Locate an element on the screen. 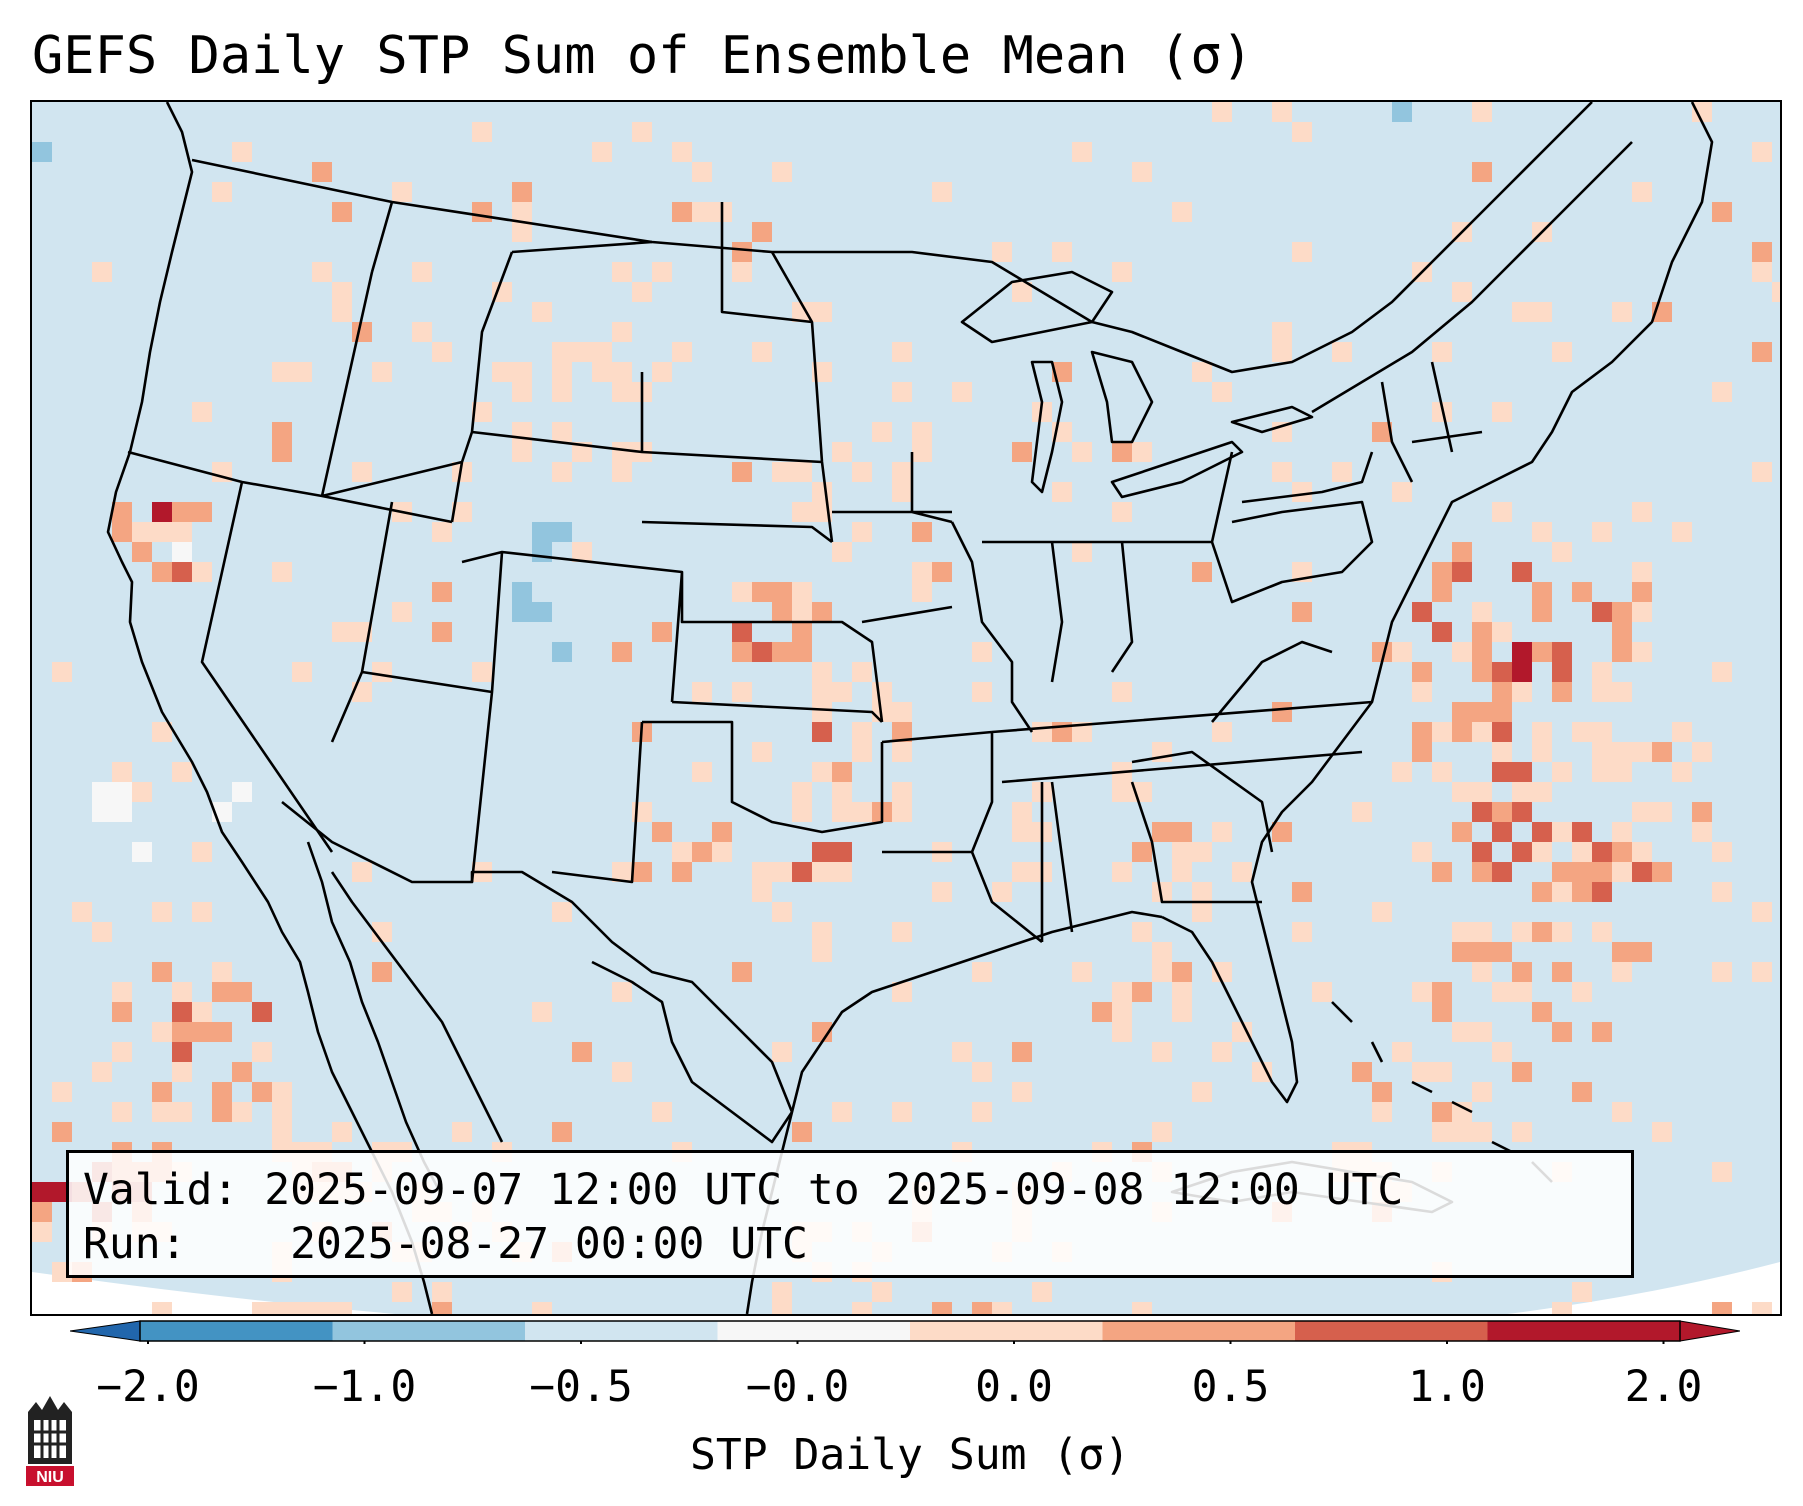 The height and width of the screenshot is (1506, 1803). colorbar-under-arrow is located at coordinates (105, 1331).